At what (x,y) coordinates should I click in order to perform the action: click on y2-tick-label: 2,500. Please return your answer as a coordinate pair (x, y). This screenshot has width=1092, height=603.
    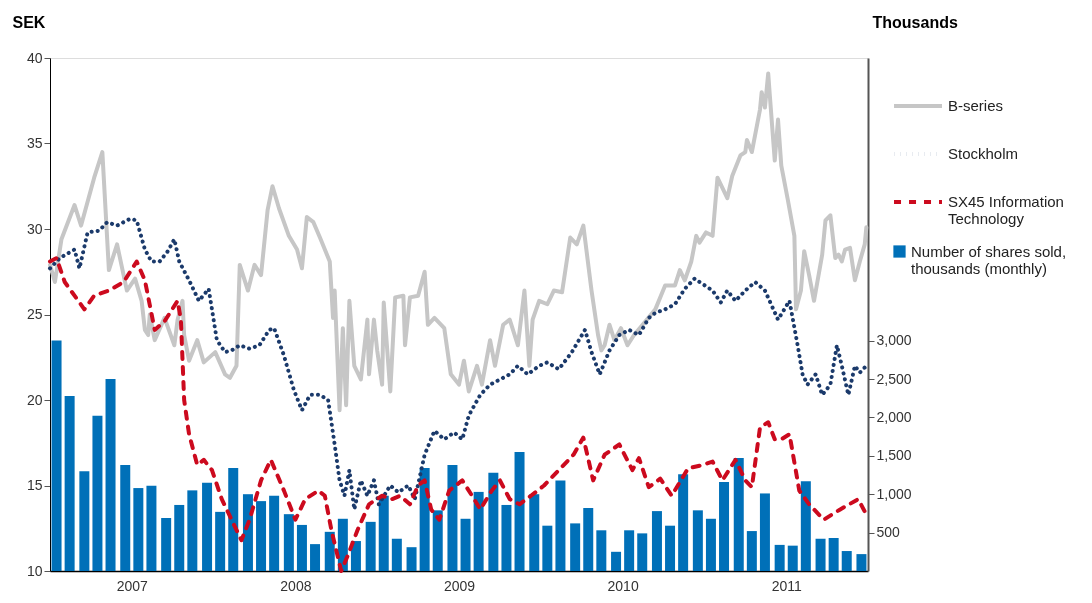
    Looking at the image, I should click on (894, 378).